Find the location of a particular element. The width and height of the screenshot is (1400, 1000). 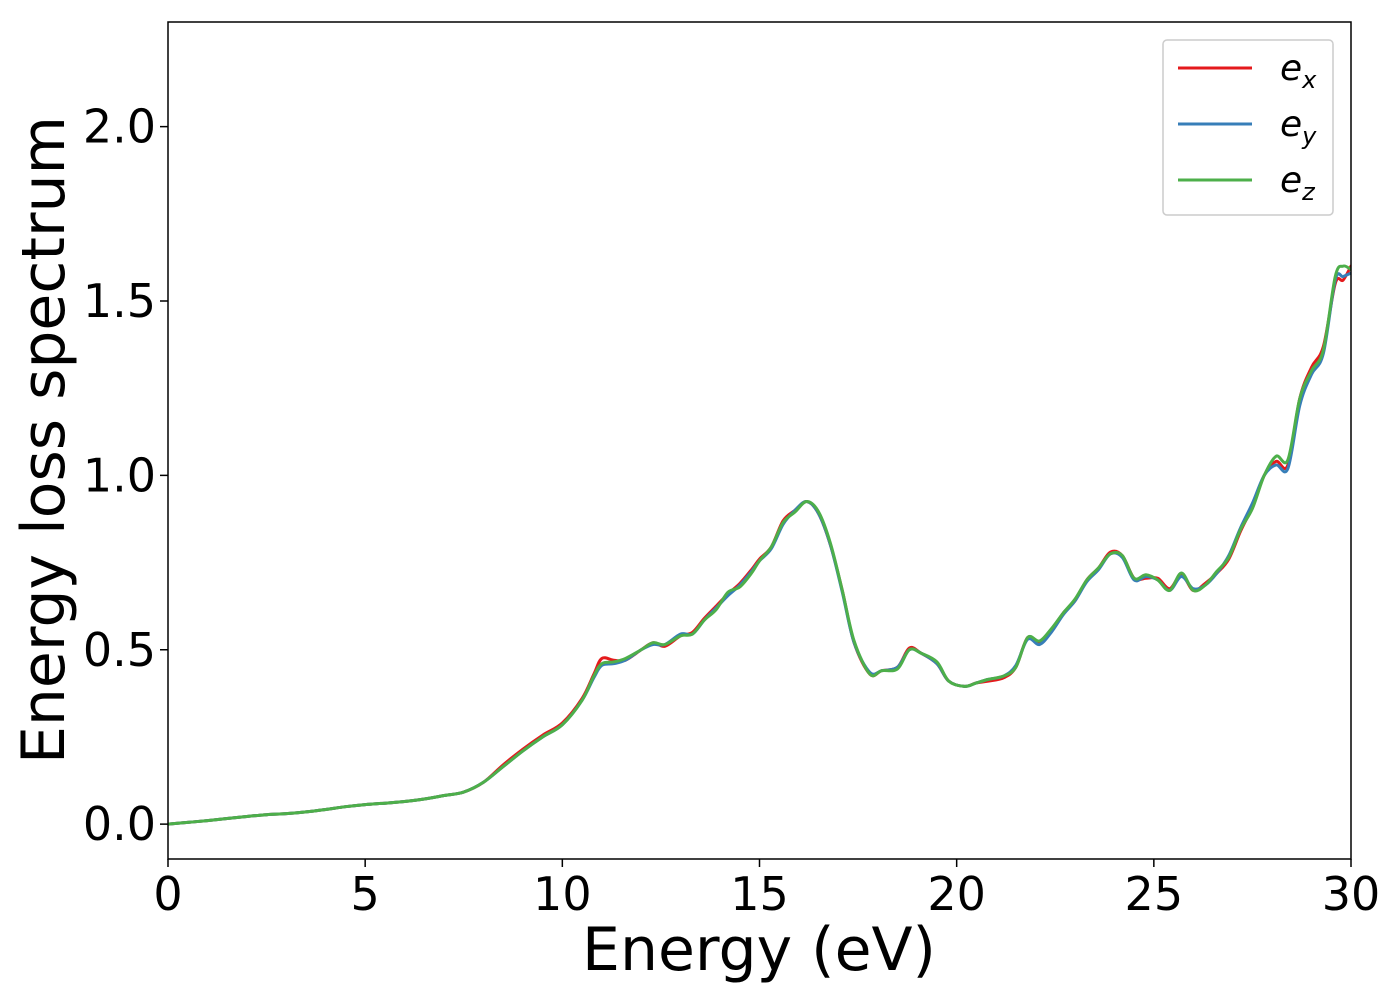

x-tick-label: 30 is located at coordinates (1351, 894).